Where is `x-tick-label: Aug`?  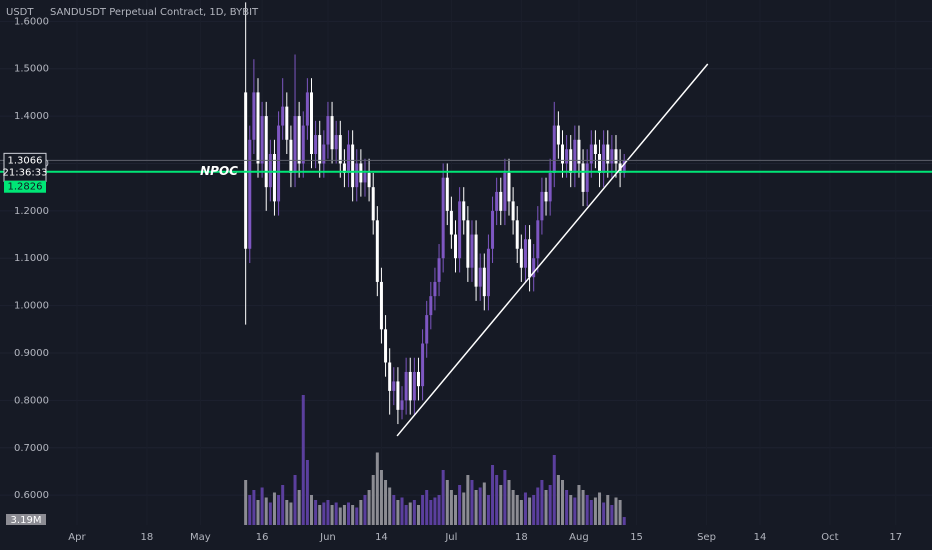
x-tick-label: Aug is located at coordinates (579, 537).